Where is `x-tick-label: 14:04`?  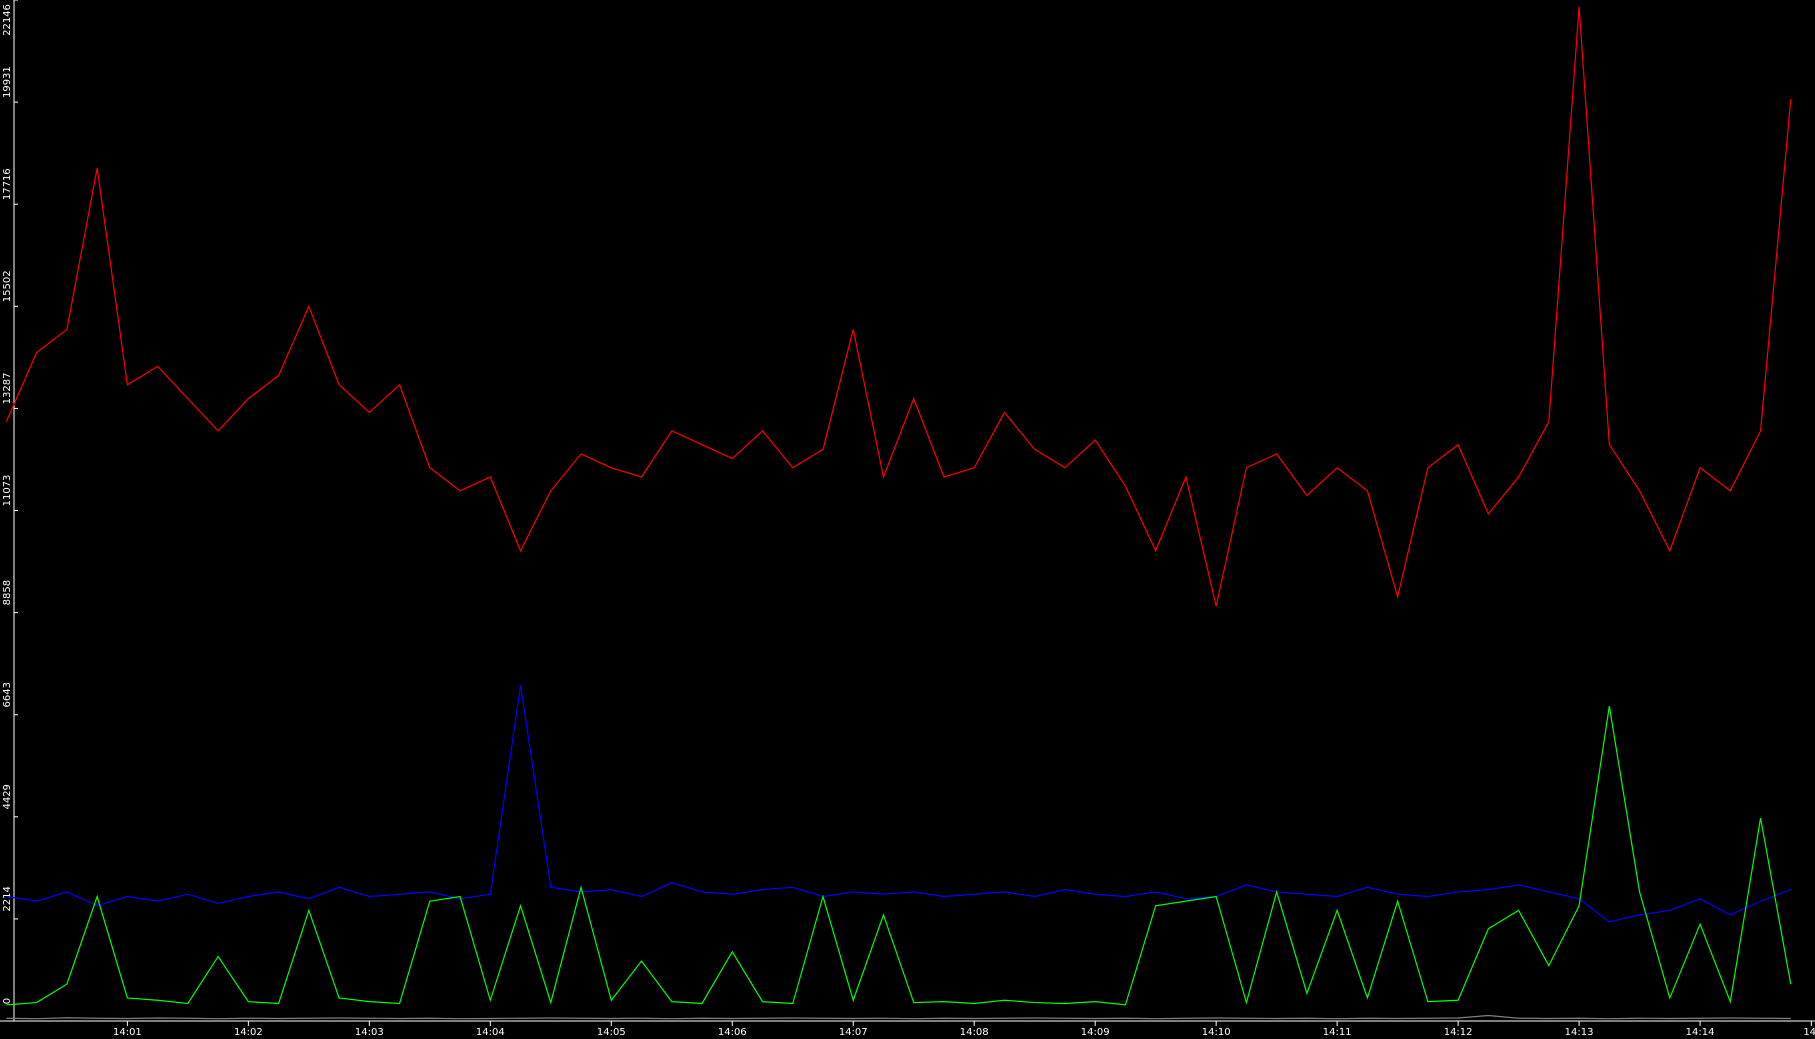 x-tick-label: 14:04 is located at coordinates (490, 1032).